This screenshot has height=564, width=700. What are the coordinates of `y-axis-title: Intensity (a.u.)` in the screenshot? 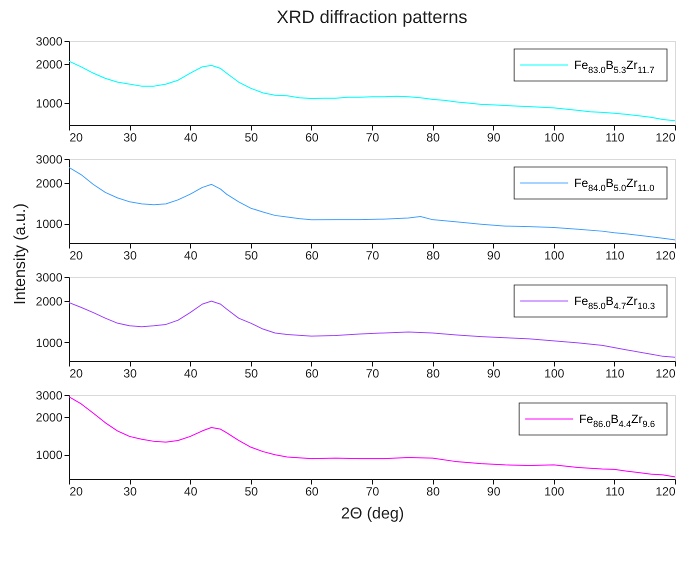 It's located at (20, 254).